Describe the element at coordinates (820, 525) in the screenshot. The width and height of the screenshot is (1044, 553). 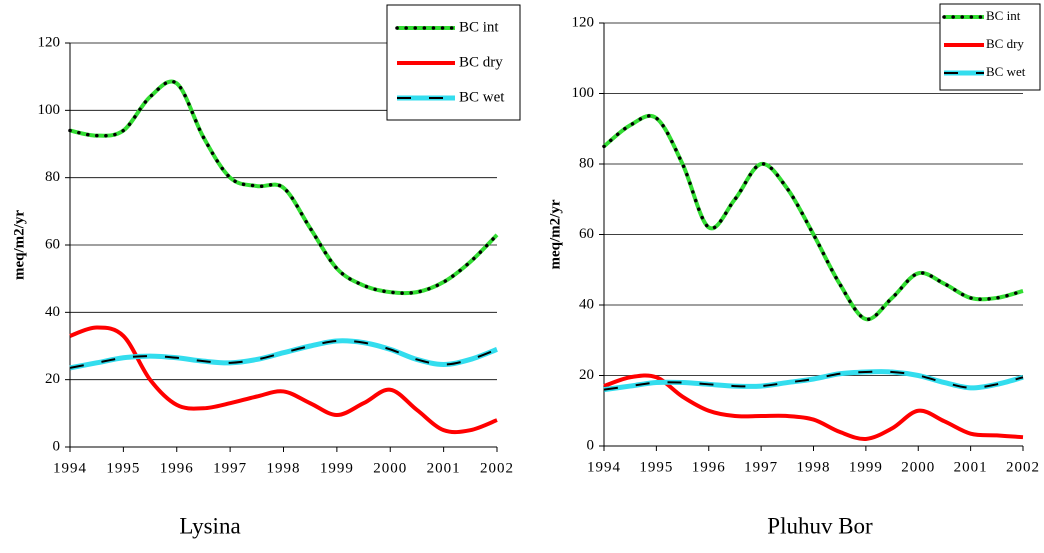
I see `chart-caption: Pluhuv Bor` at that location.